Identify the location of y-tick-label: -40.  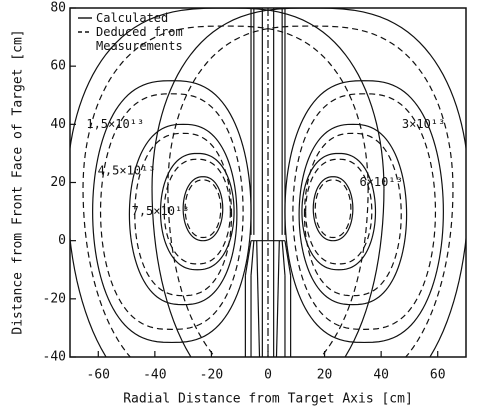
(54, 357).